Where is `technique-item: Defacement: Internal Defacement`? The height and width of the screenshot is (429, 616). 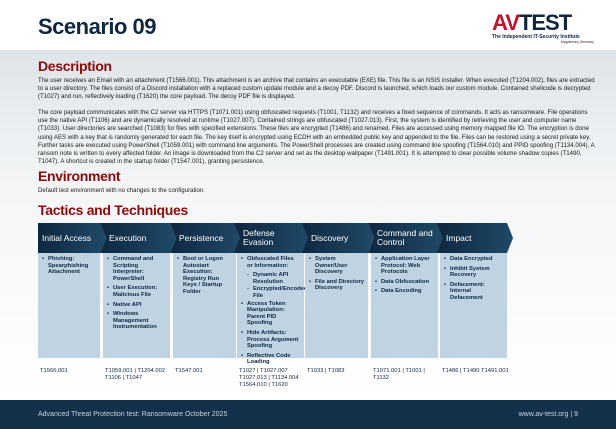 technique-item: Defacement: Internal Defacement is located at coordinates (474, 292).